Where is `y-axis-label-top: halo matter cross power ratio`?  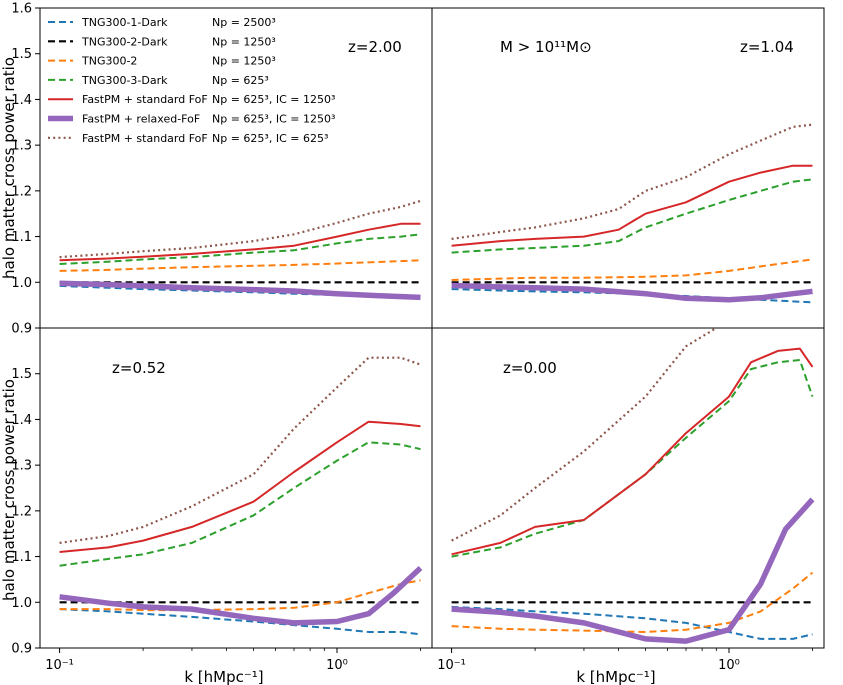 y-axis-label-top: halo matter cross power ratio is located at coordinates (9, 168).